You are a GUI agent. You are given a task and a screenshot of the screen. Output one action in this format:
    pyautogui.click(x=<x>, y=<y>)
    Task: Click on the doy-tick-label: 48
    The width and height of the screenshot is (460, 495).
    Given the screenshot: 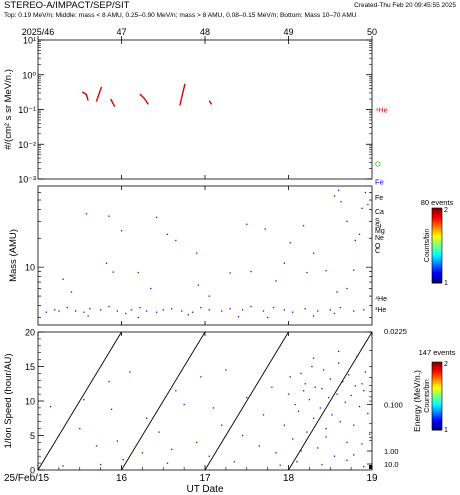 What is the action you would take?
    pyautogui.click(x=205, y=32)
    